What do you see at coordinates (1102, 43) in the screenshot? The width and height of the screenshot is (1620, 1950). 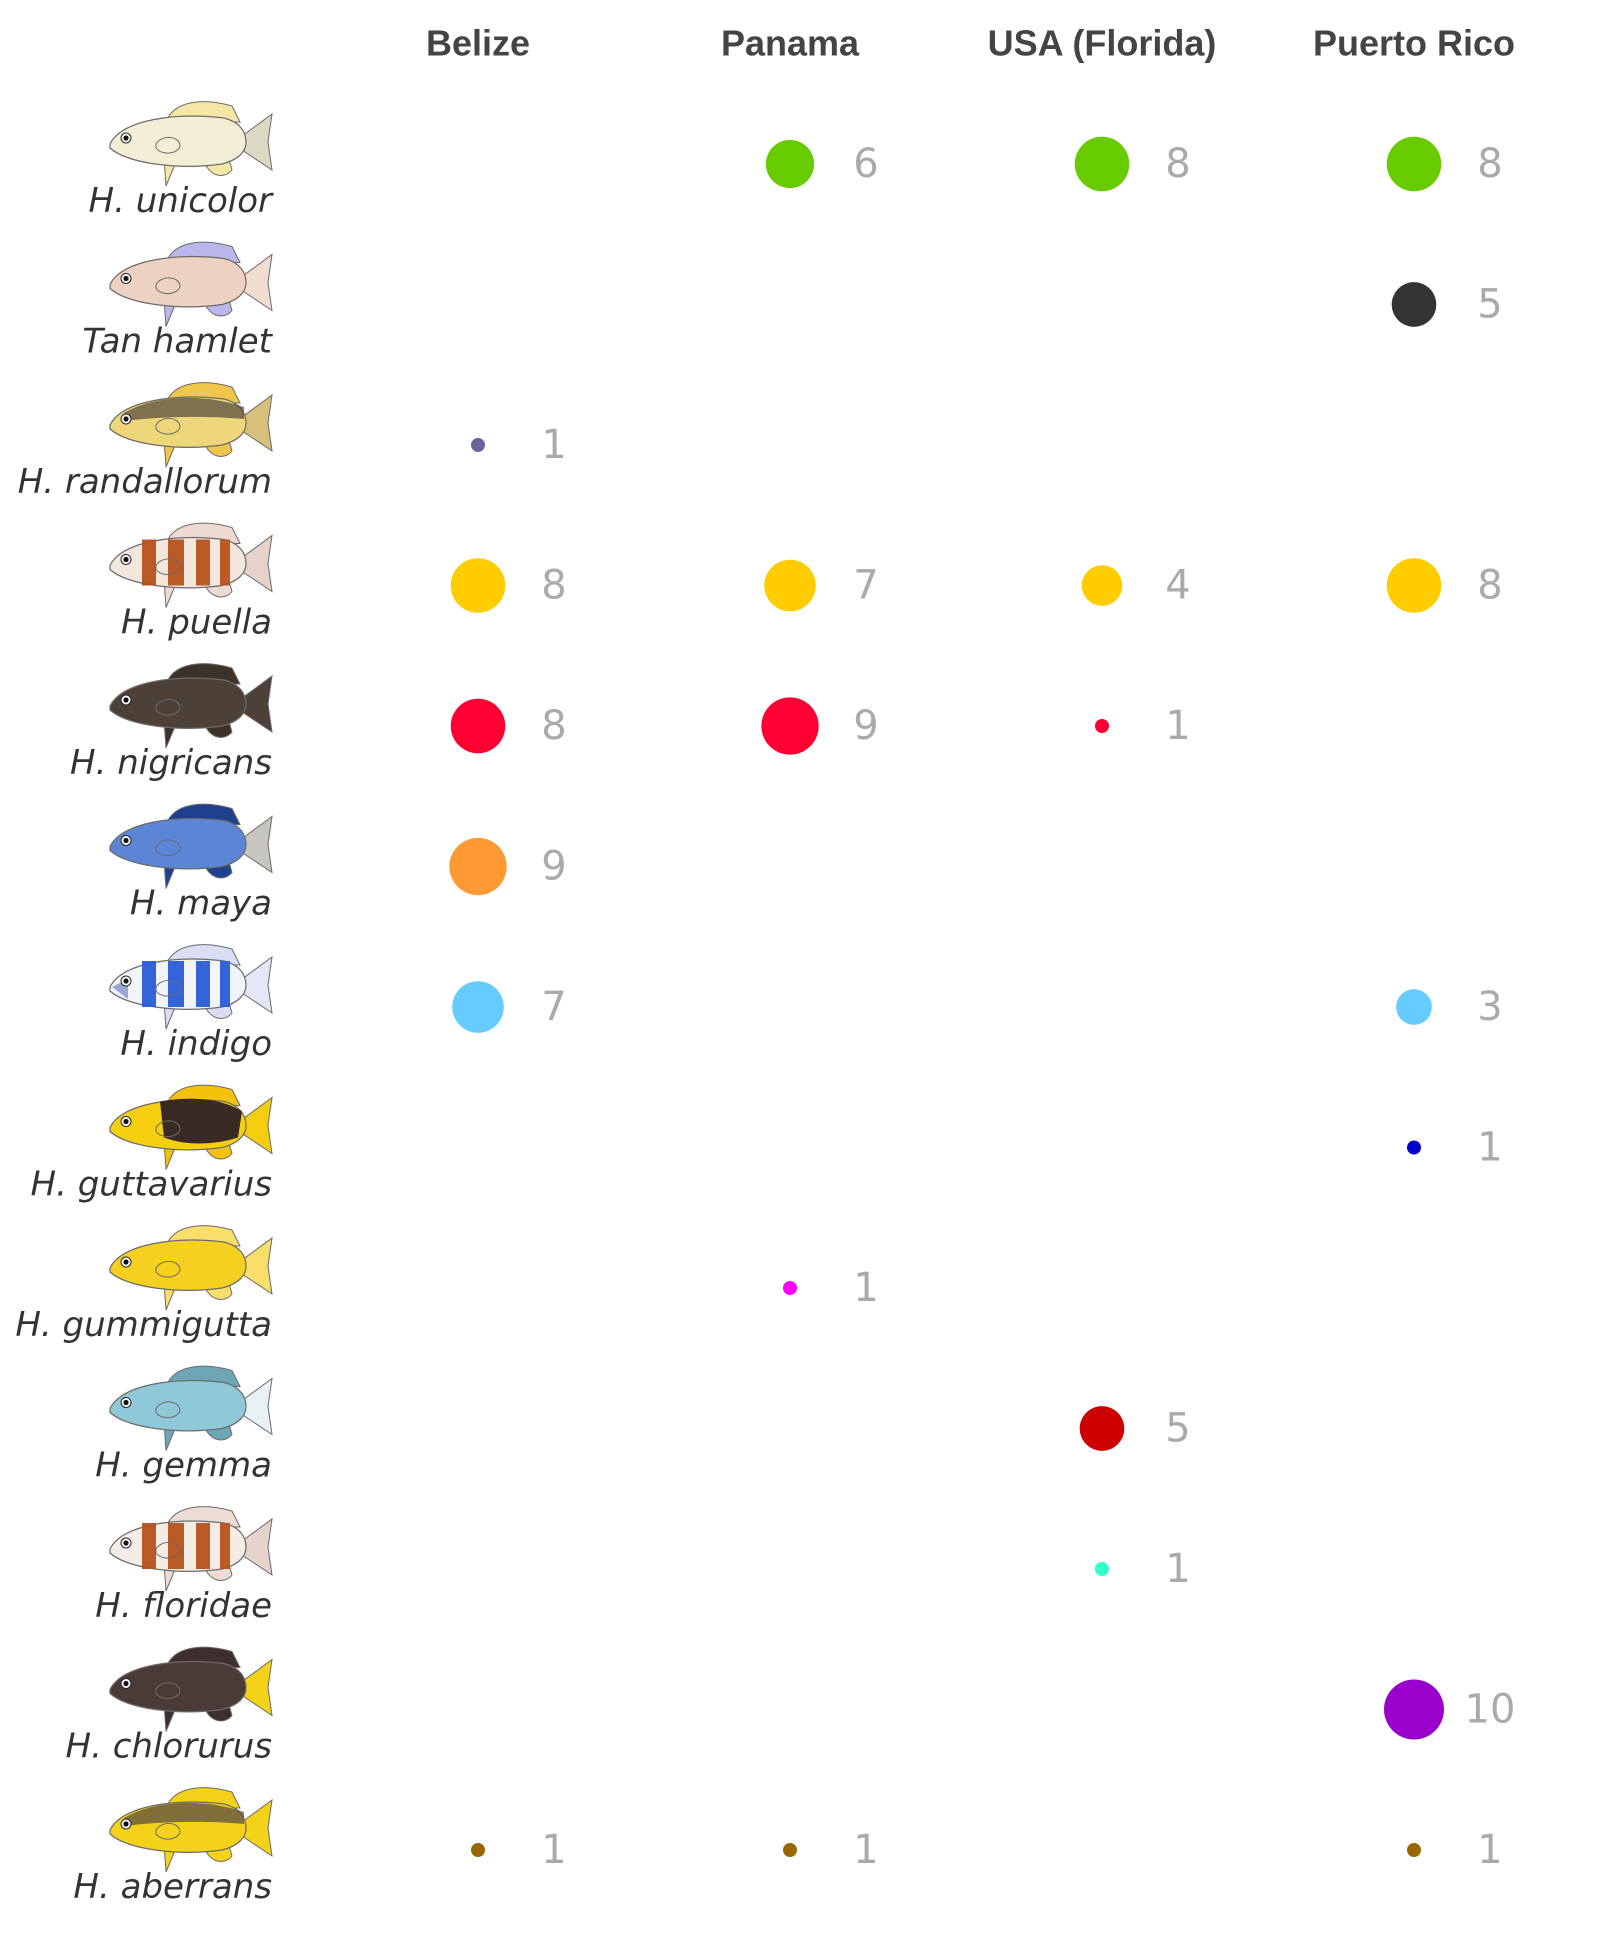 I see `column-header: USA (Florida)` at bounding box center [1102, 43].